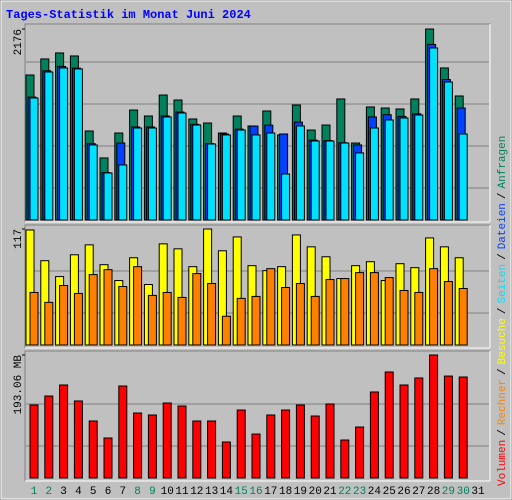  I want to click on x-tick-label: 9, so click(152, 492).